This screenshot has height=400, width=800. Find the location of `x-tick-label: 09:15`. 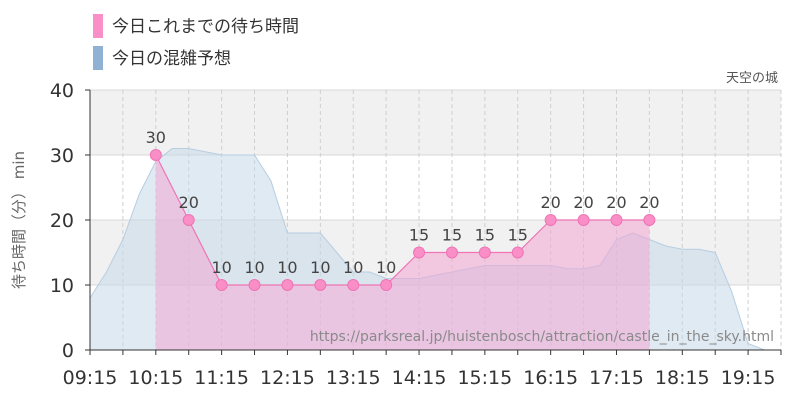

x-tick-label: 09:15 is located at coordinates (90, 378).